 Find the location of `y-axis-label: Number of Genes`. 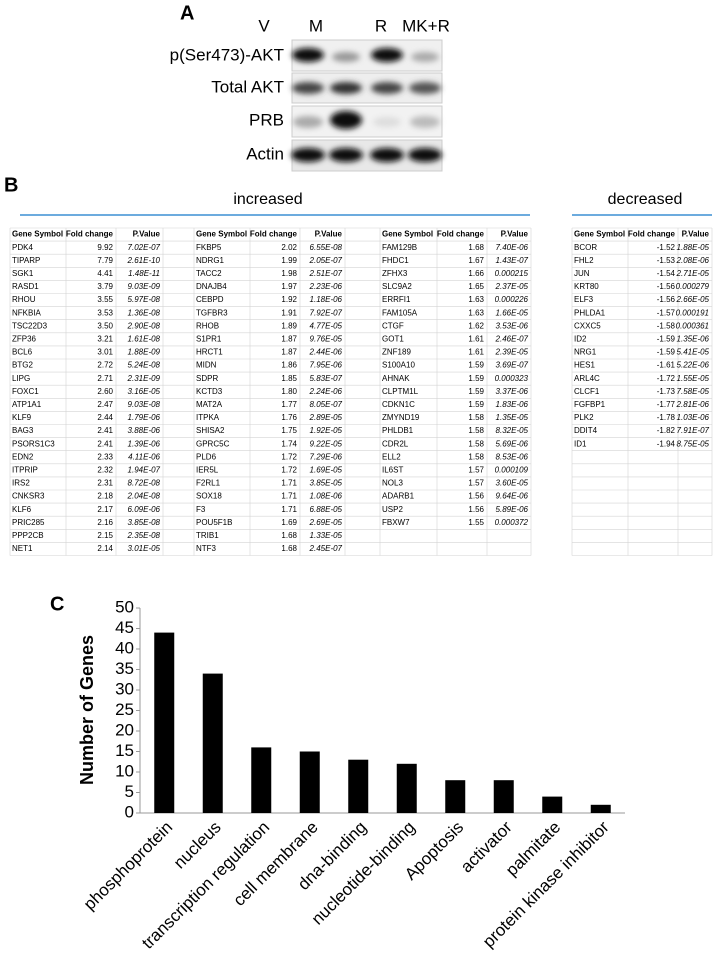

y-axis-label: Number of Genes is located at coordinates (87, 710).